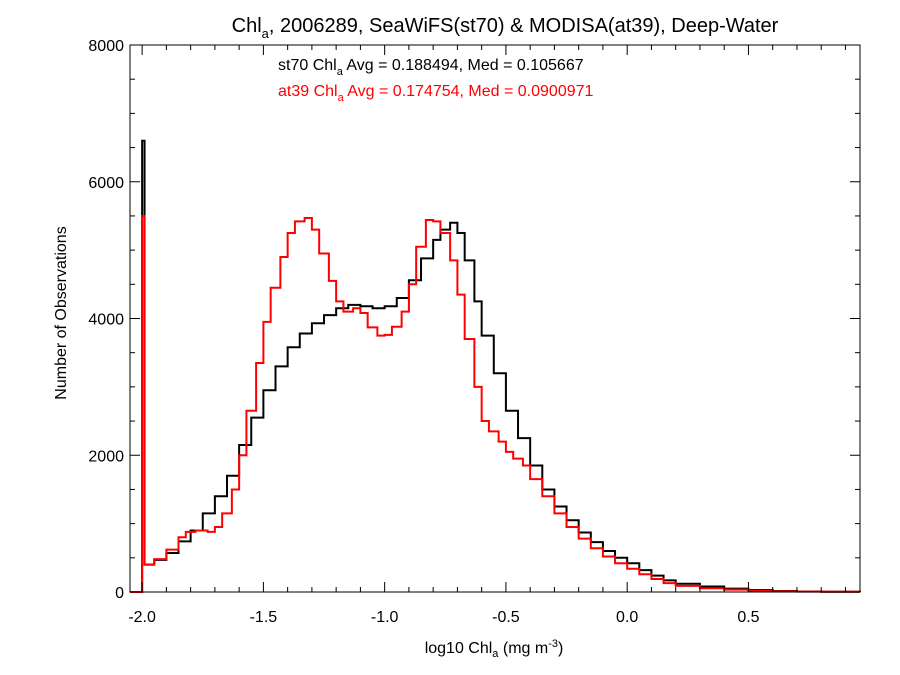  Describe the element at coordinates (506, 617) in the screenshot. I see `x-tick-label: -0.5` at that location.